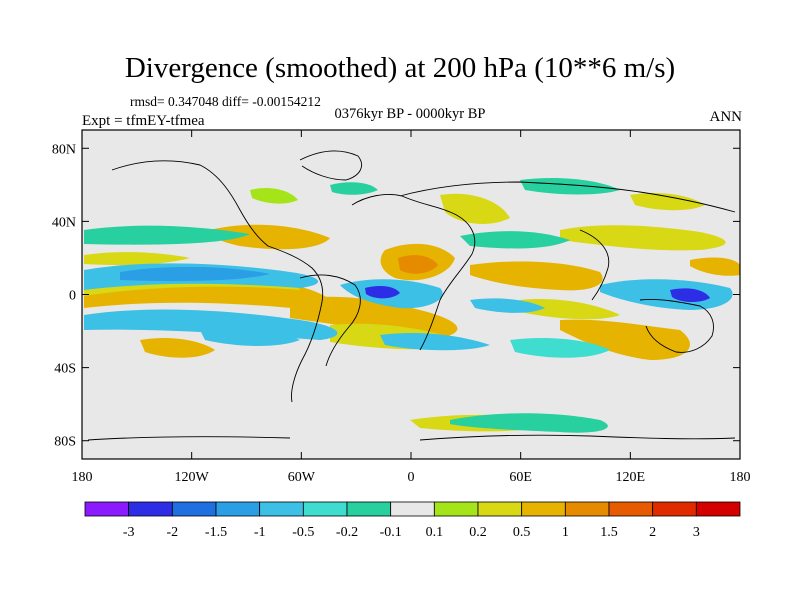 The image size is (800, 600). I want to click on stats-label: rmsd= 0.347048 diff= -0.00154212, so click(225, 101).